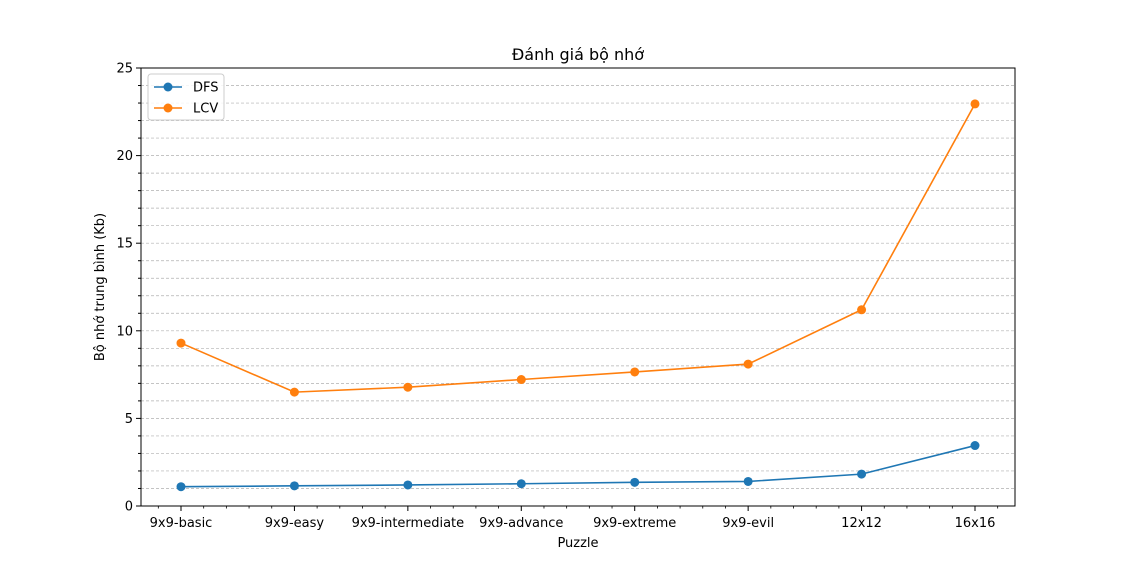 The image size is (1127, 568). What do you see at coordinates (168, 87) in the screenshot?
I see `legend-marker-dfs` at bounding box center [168, 87].